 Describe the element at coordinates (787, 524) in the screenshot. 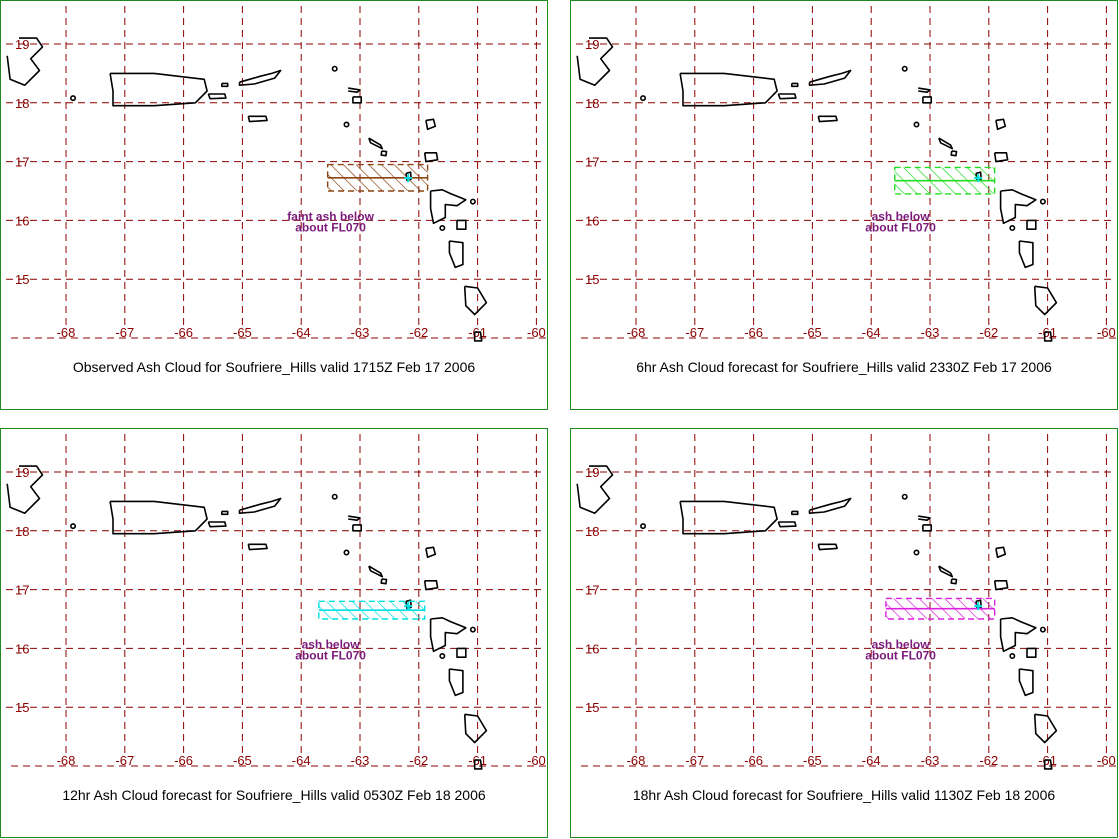

I see `vieques-coast` at that location.